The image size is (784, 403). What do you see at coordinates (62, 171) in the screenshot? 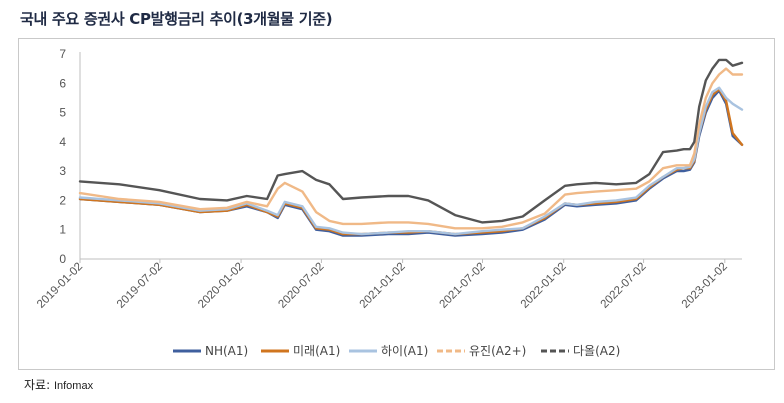
I see `y-tick-label: 3` at bounding box center [62, 171].